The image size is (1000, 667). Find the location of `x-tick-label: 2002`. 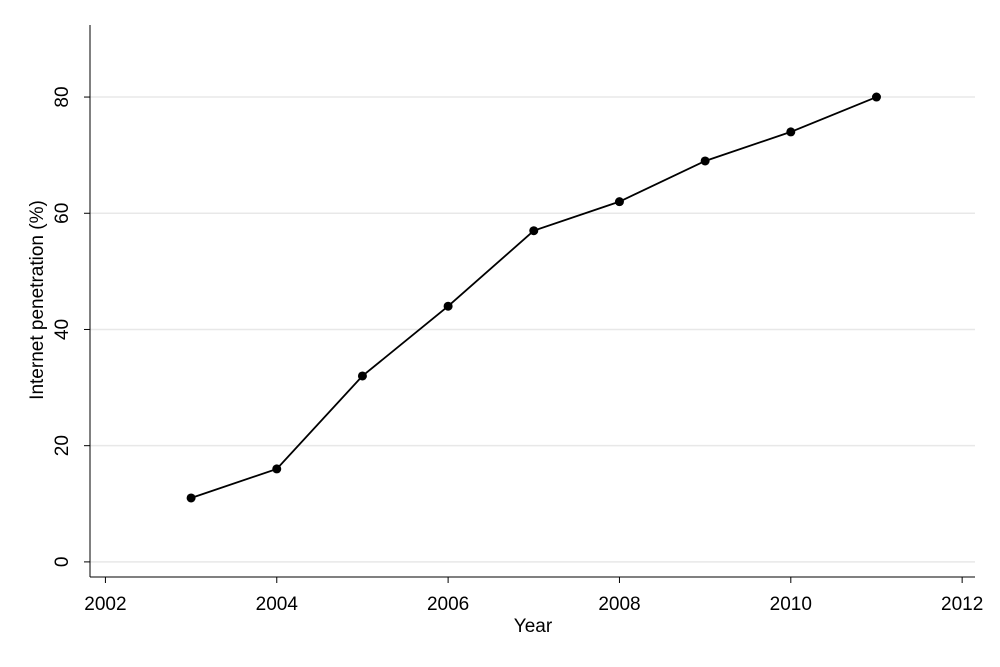

x-tick-label: 2002 is located at coordinates (105, 604).